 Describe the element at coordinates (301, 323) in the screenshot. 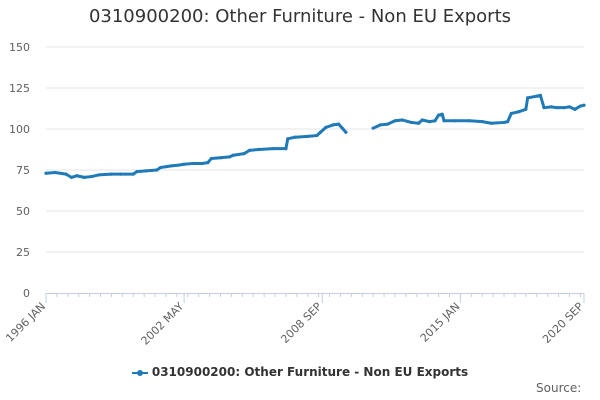

I see `x-tick-label-2: 2008 SEP` at that location.